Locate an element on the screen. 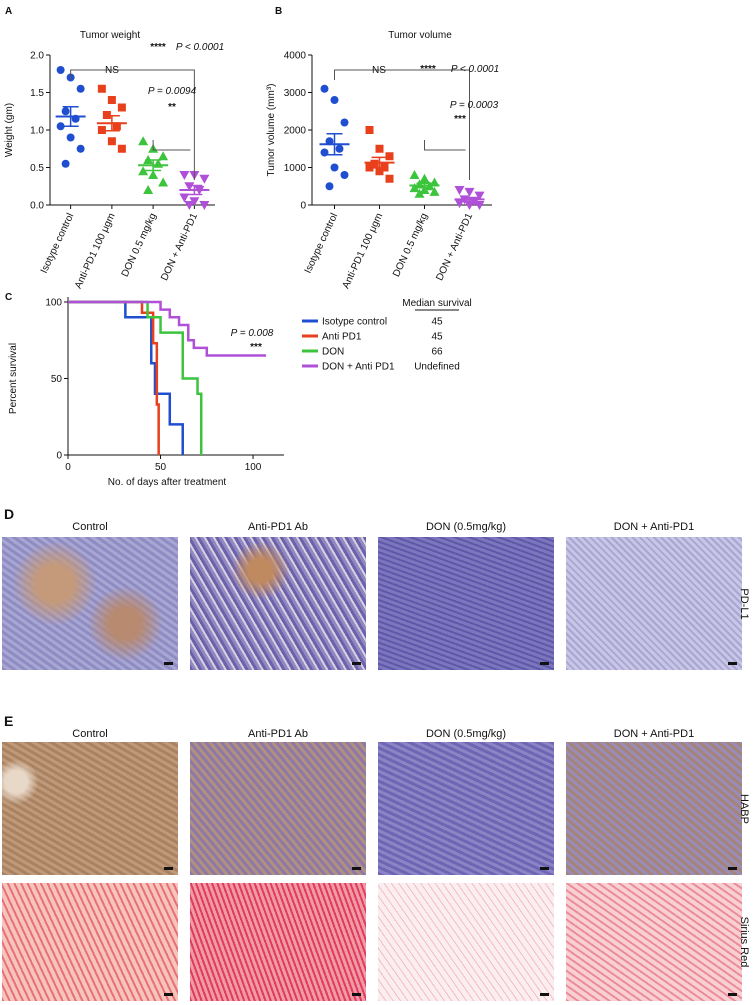 This screenshot has width=755, height=1005. panel-letter: A is located at coordinates (8, 11).